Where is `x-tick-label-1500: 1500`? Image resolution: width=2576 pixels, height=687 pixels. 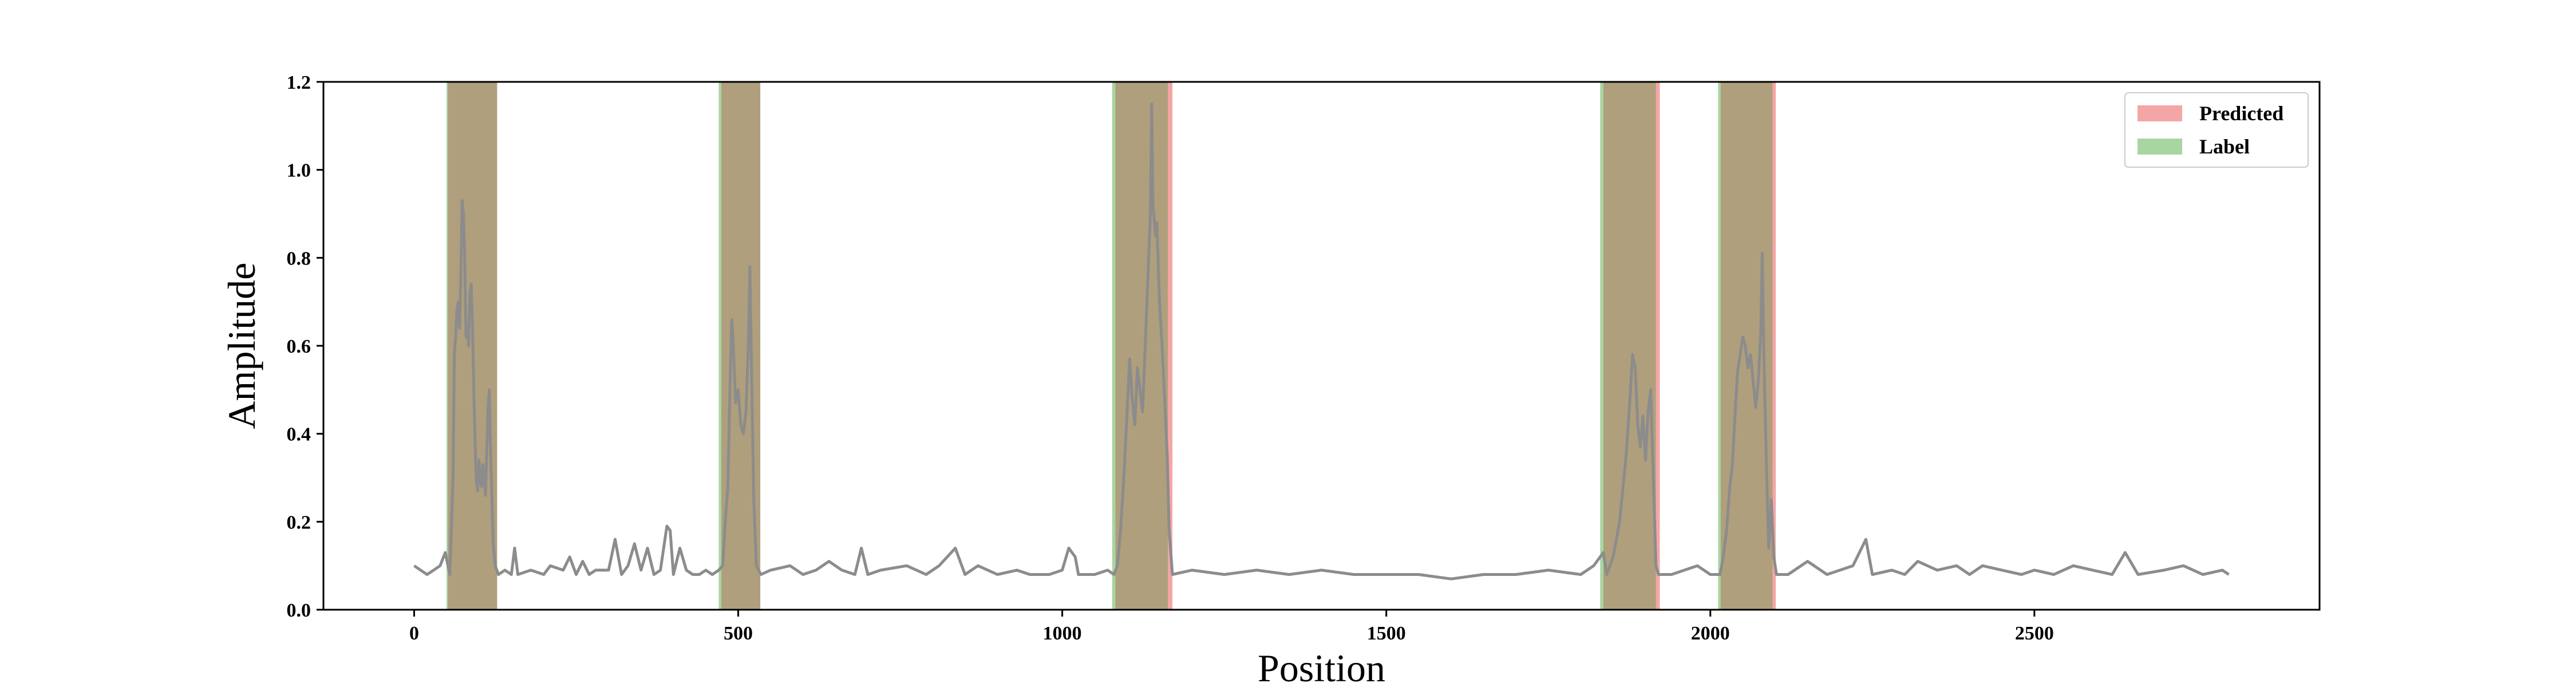 x-tick-label-1500: 1500 is located at coordinates (1386, 633).